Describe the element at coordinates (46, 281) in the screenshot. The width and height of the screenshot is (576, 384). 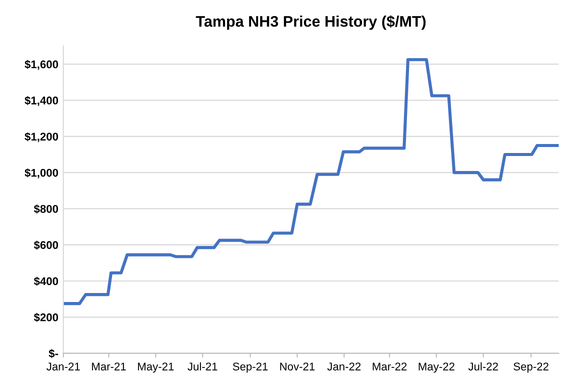
I see `y-tick-label: $400` at that location.